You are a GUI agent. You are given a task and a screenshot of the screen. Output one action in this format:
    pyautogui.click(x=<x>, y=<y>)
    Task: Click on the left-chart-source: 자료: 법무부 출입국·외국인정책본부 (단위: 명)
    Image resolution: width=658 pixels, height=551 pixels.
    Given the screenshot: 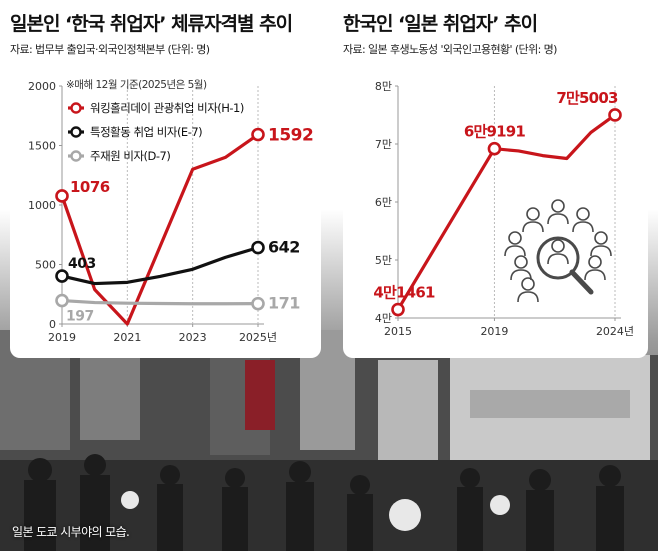 What is the action you would take?
    pyautogui.click(x=110, y=49)
    